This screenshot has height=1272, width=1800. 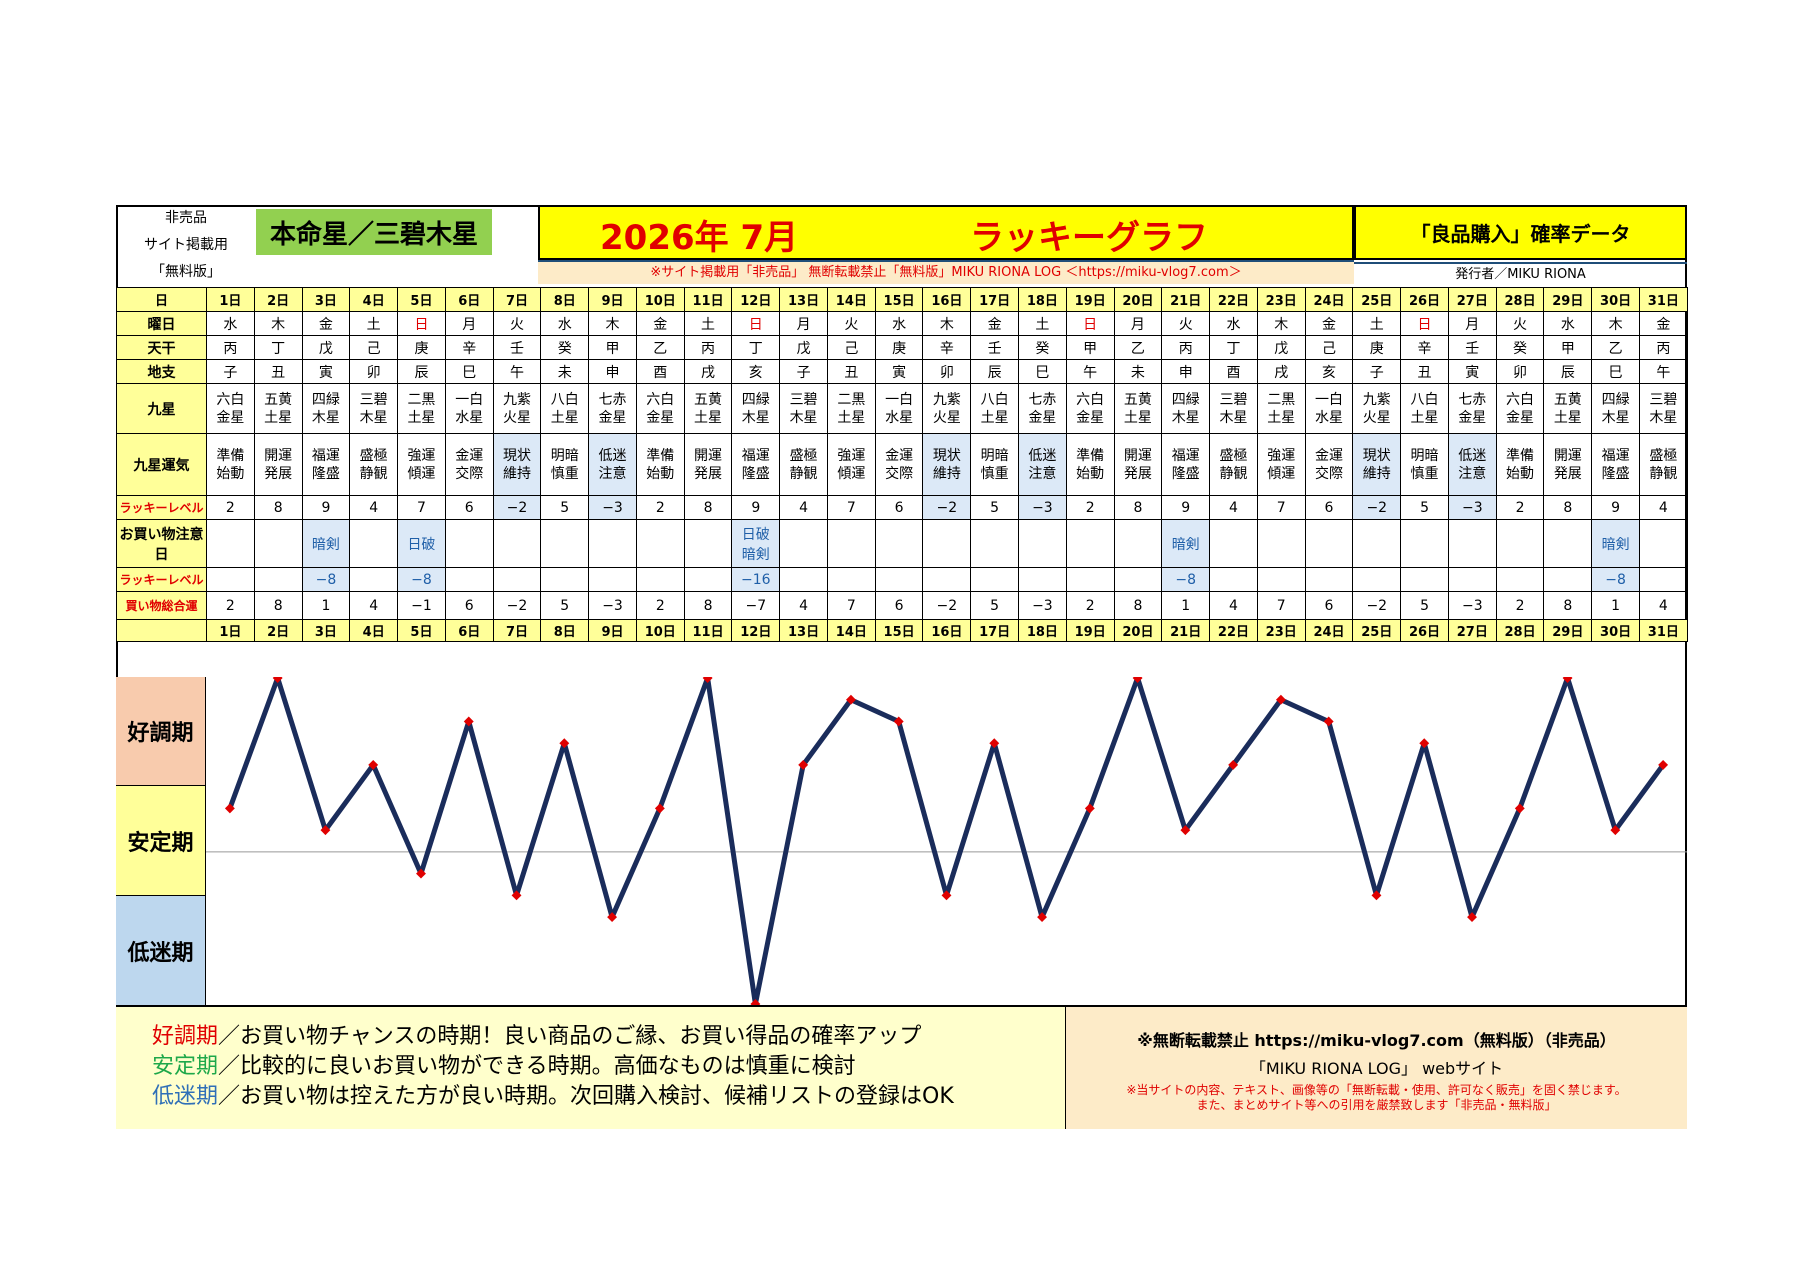 What do you see at coordinates (1137, 455) in the screenshot?
I see `kusei_unki-text: 開運` at bounding box center [1137, 455].